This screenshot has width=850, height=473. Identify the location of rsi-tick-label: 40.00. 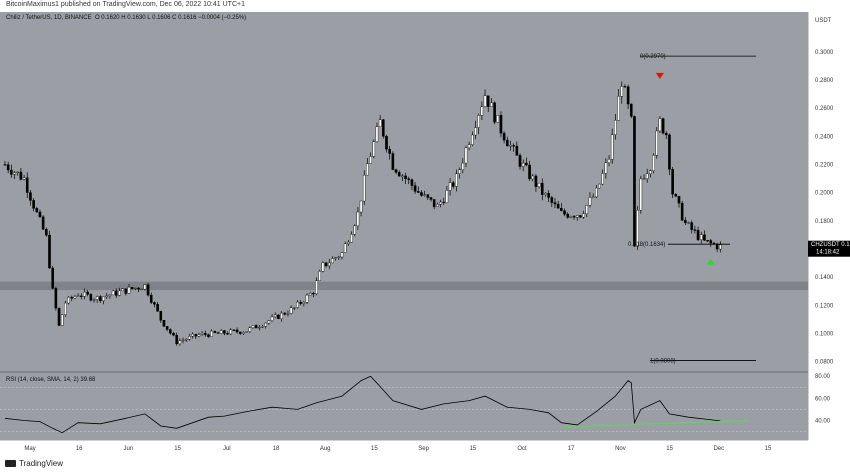
(823, 422).